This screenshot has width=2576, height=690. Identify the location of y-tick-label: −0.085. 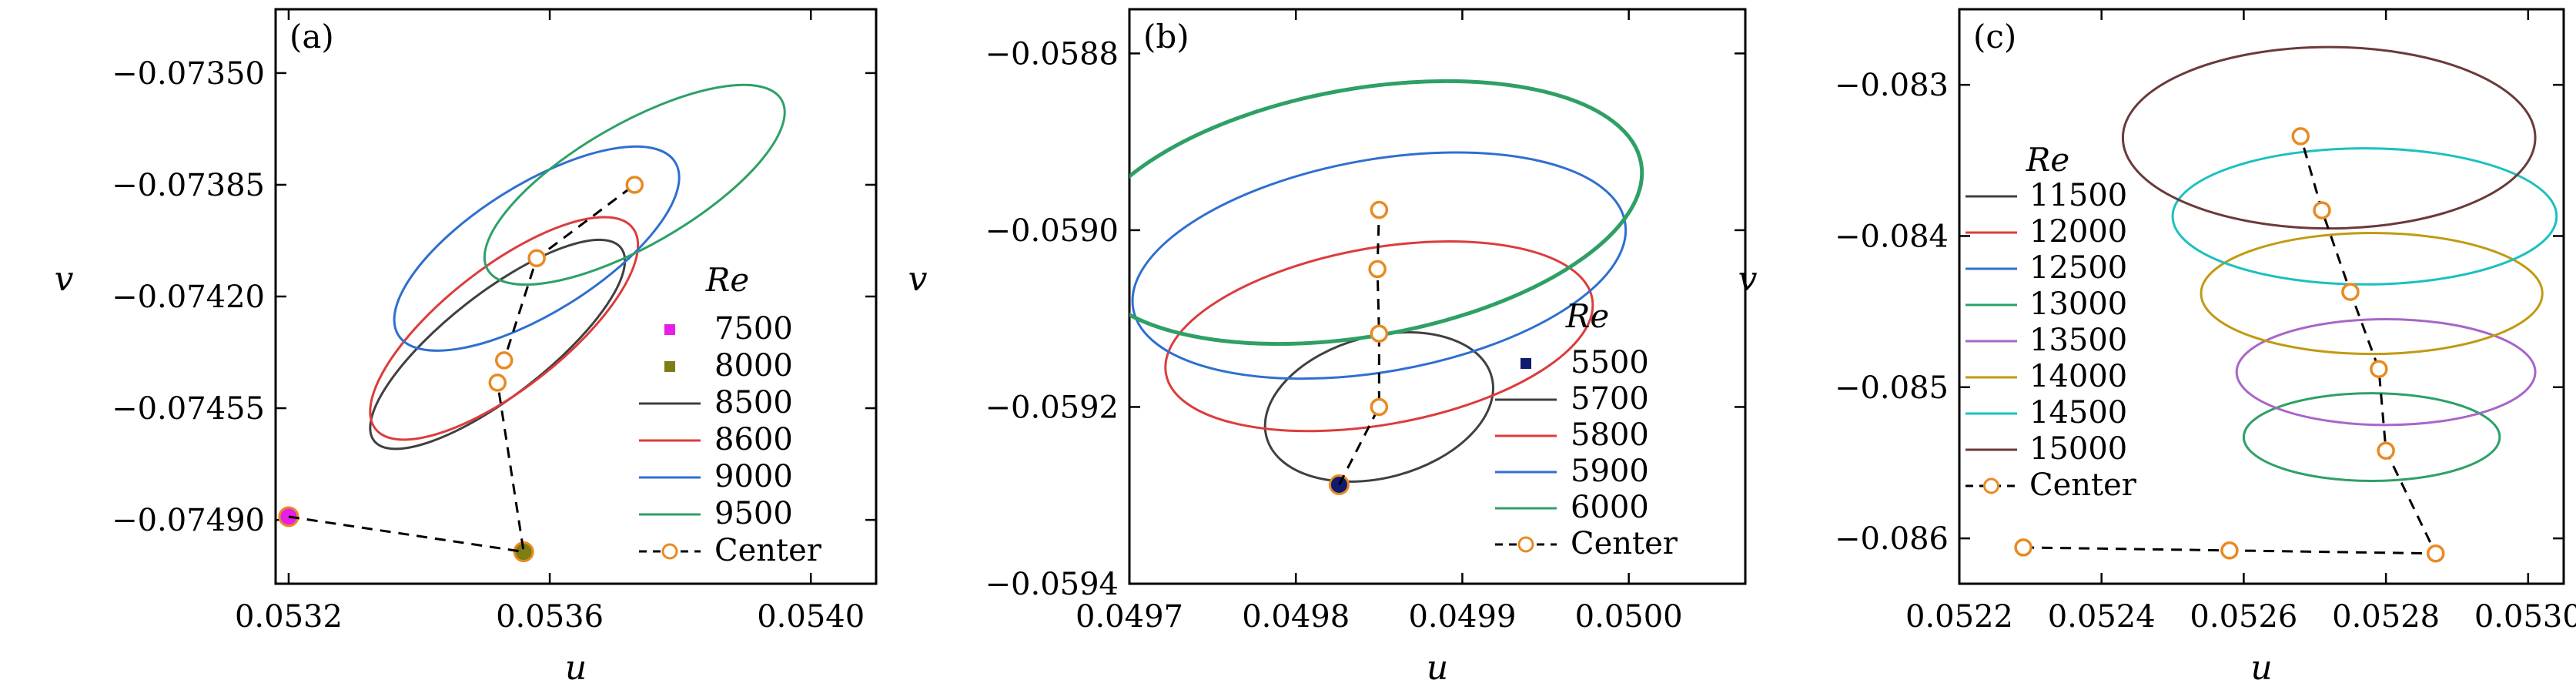
(1892, 388).